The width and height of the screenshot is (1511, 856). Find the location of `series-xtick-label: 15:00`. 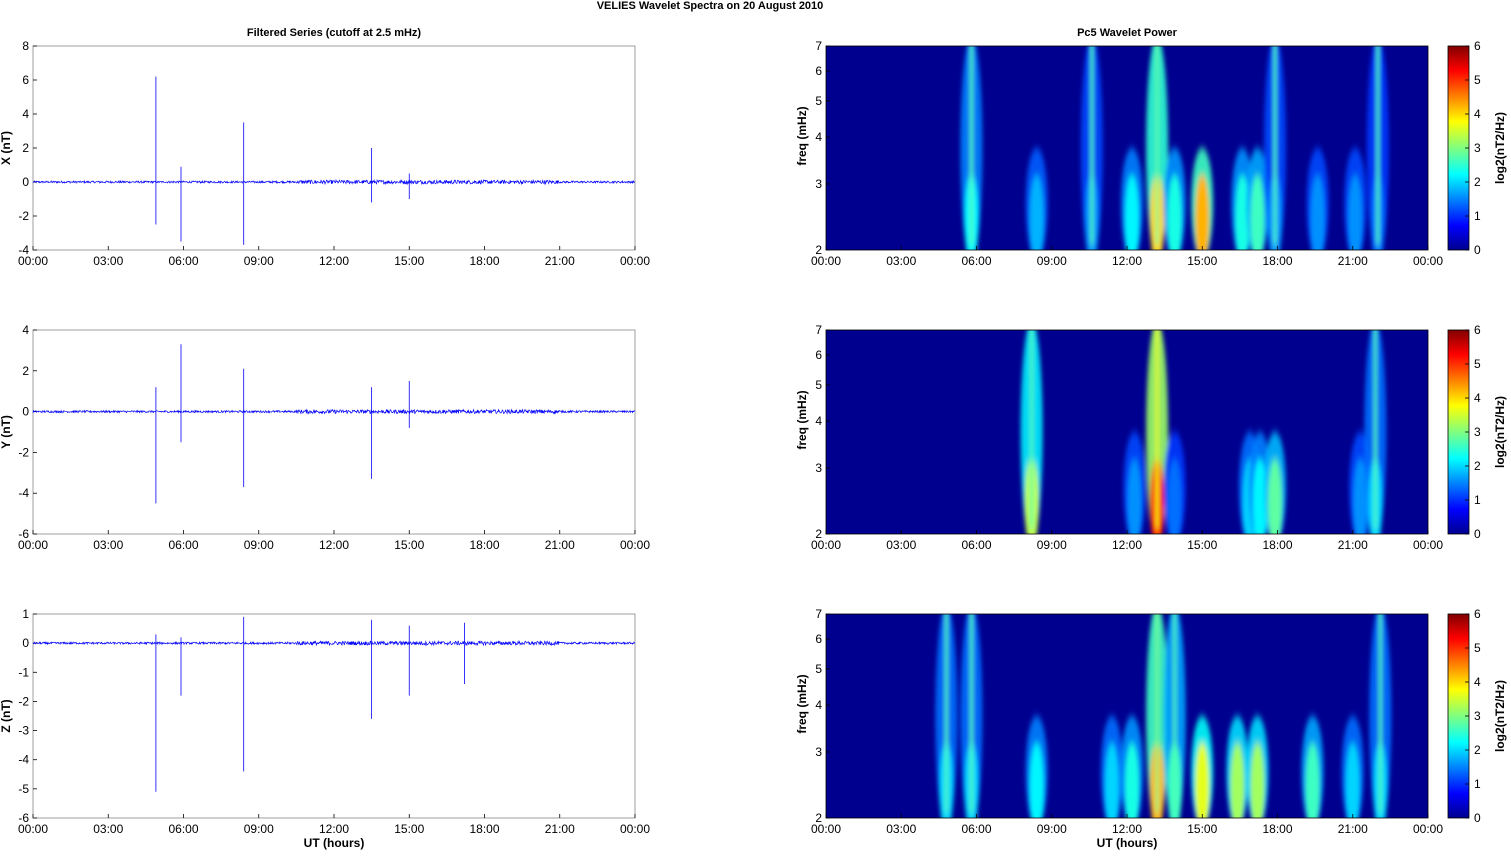

series-xtick-label: 15:00 is located at coordinates (409, 261).